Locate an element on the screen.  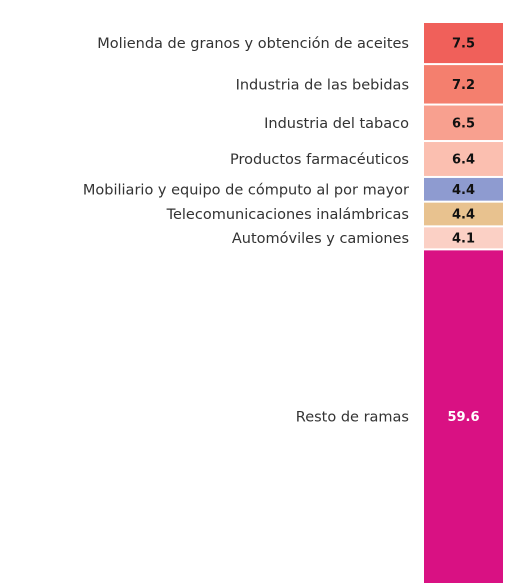
value-label: 6.5 is located at coordinates (463, 123).